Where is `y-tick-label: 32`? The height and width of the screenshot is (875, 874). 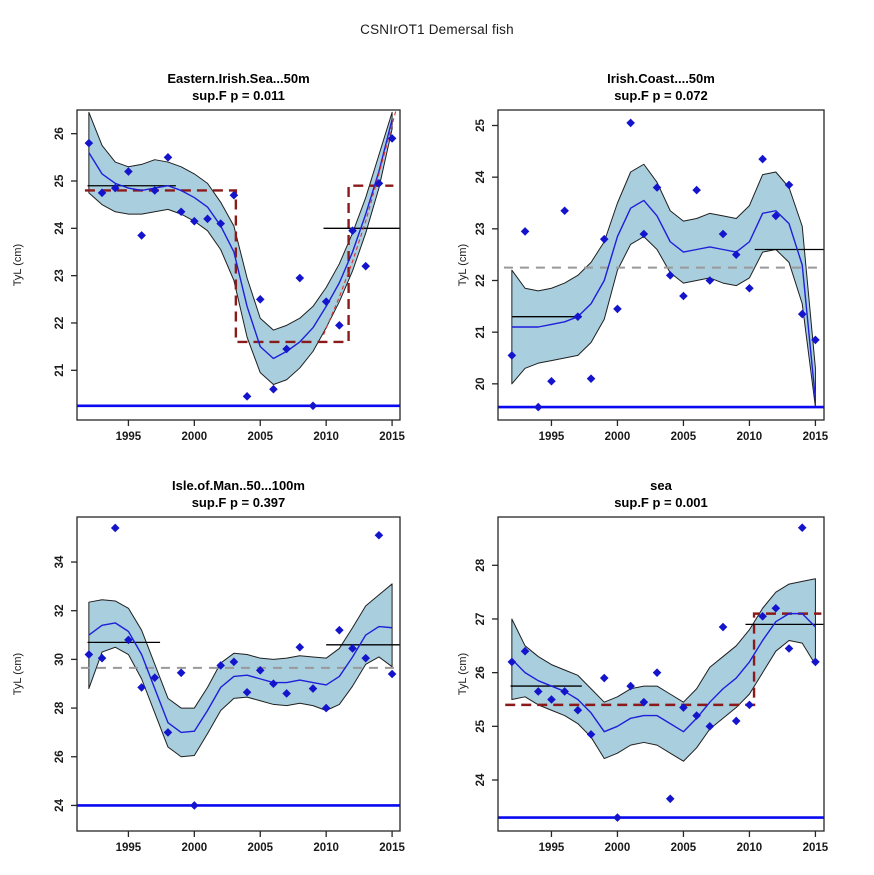 y-tick-label: 32 is located at coordinates (60, 610).